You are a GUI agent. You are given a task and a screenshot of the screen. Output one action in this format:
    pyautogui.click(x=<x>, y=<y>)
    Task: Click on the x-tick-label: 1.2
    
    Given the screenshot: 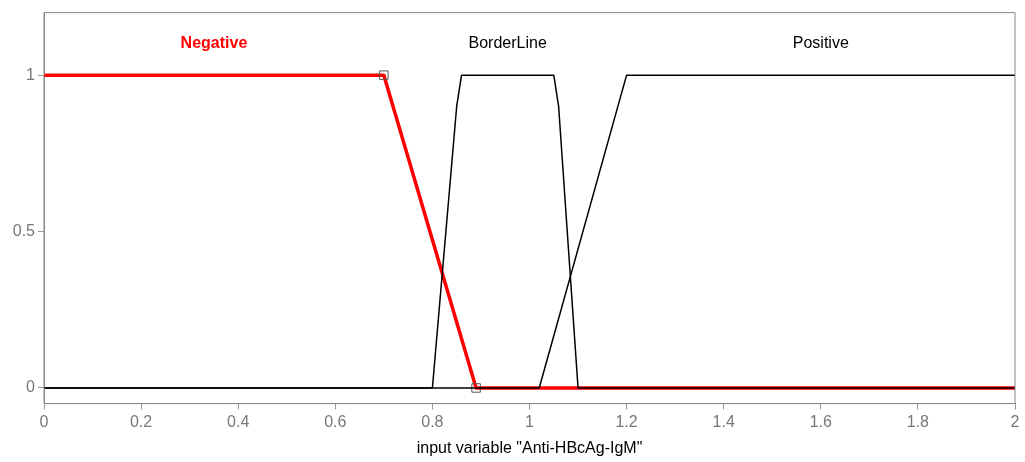 What is the action you would take?
    pyautogui.click(x=626, y=421)
    